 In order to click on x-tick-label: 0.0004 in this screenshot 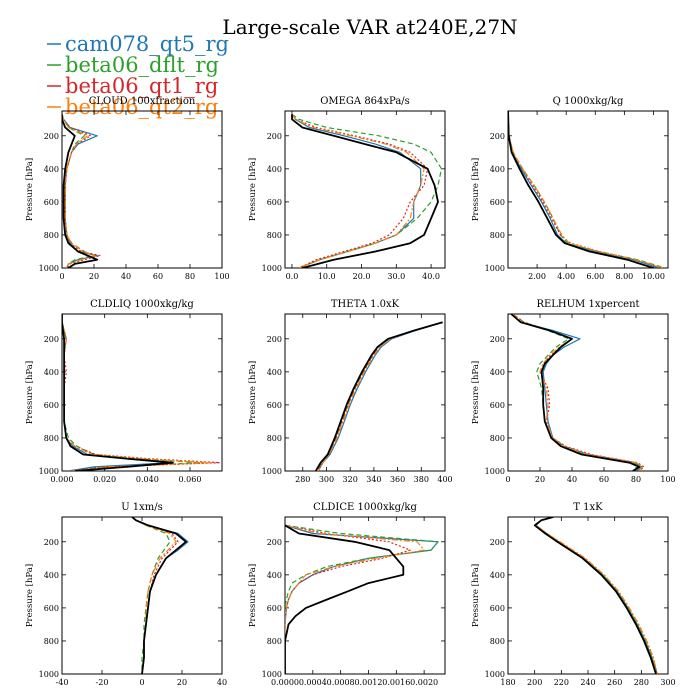, I will do `click(313, 682)`.